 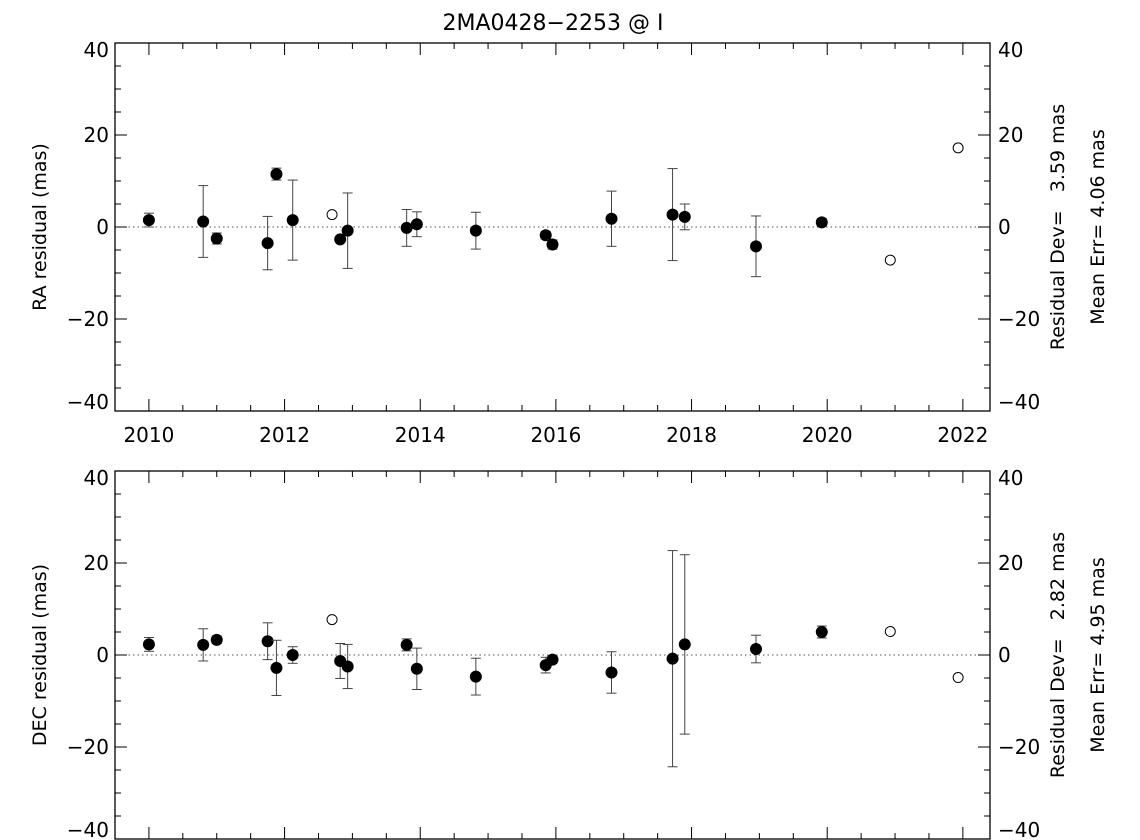 I want to click on x-tick-label: 2018, so click(x=691, y=435).